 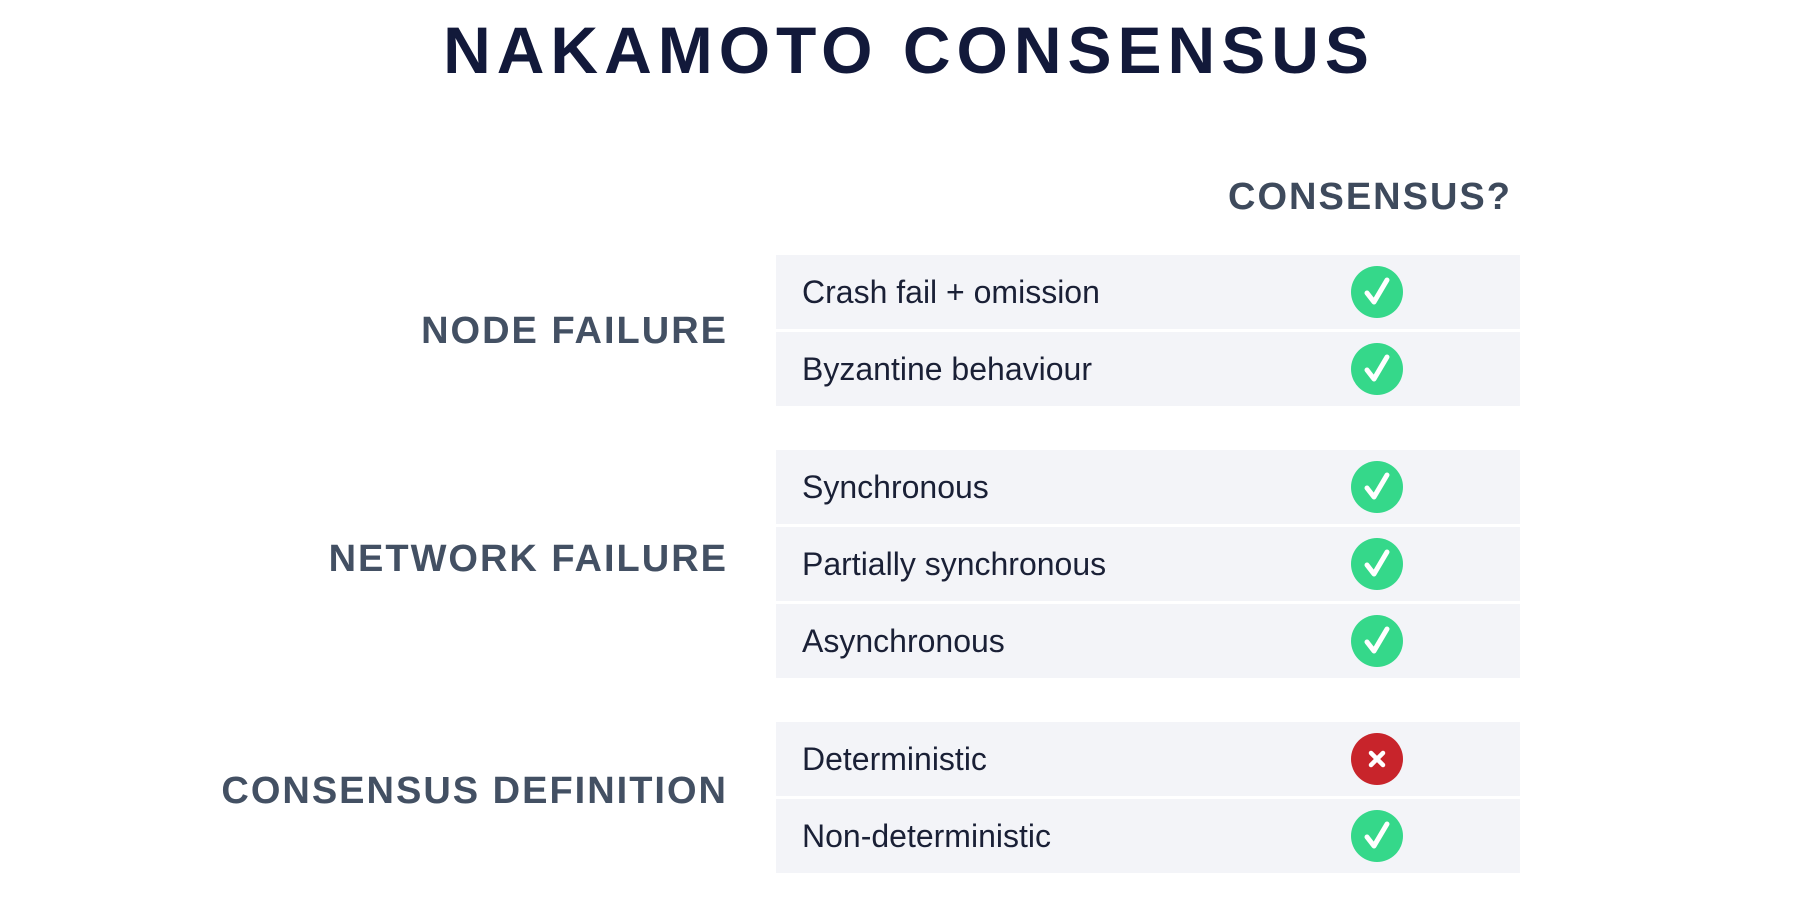 I want to click on row-label: Byzantine behaviour, so click(x=947, y=369).